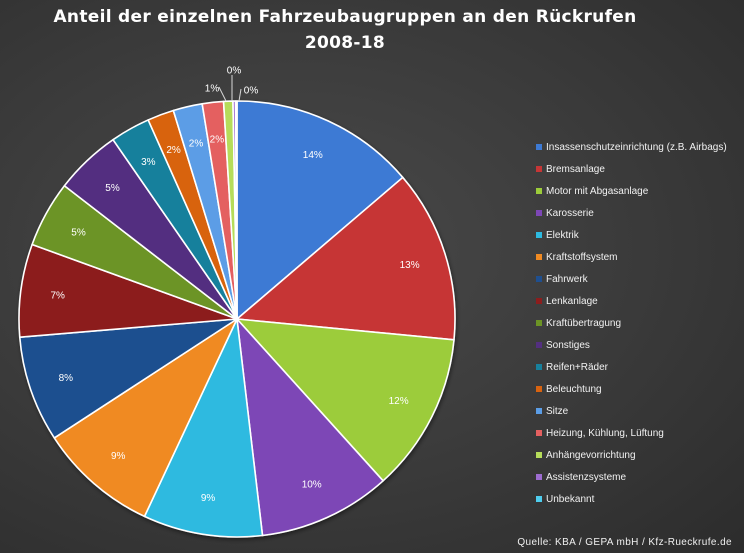 This screenshot has height=553, width=744. Describe the element at coordinates (399, 401) in the screenshot. I see `slice-data-label-3: 12%` at that location.